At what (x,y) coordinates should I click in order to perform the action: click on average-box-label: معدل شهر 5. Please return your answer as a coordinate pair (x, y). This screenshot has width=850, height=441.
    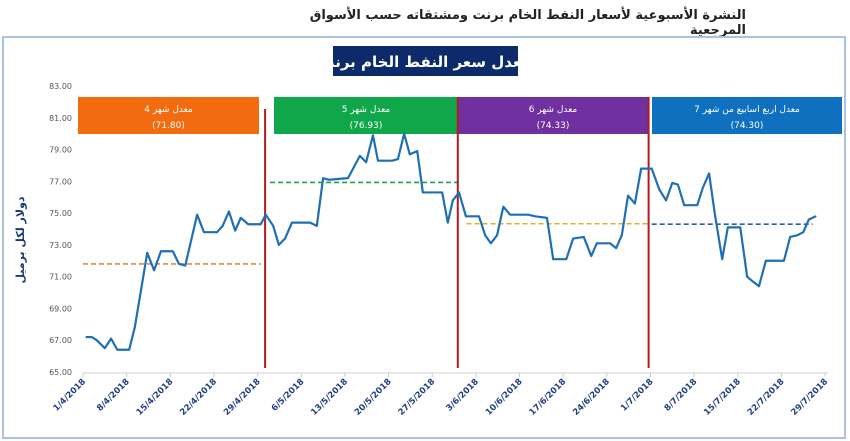
    Looking at the image, I should click on (366, 110).